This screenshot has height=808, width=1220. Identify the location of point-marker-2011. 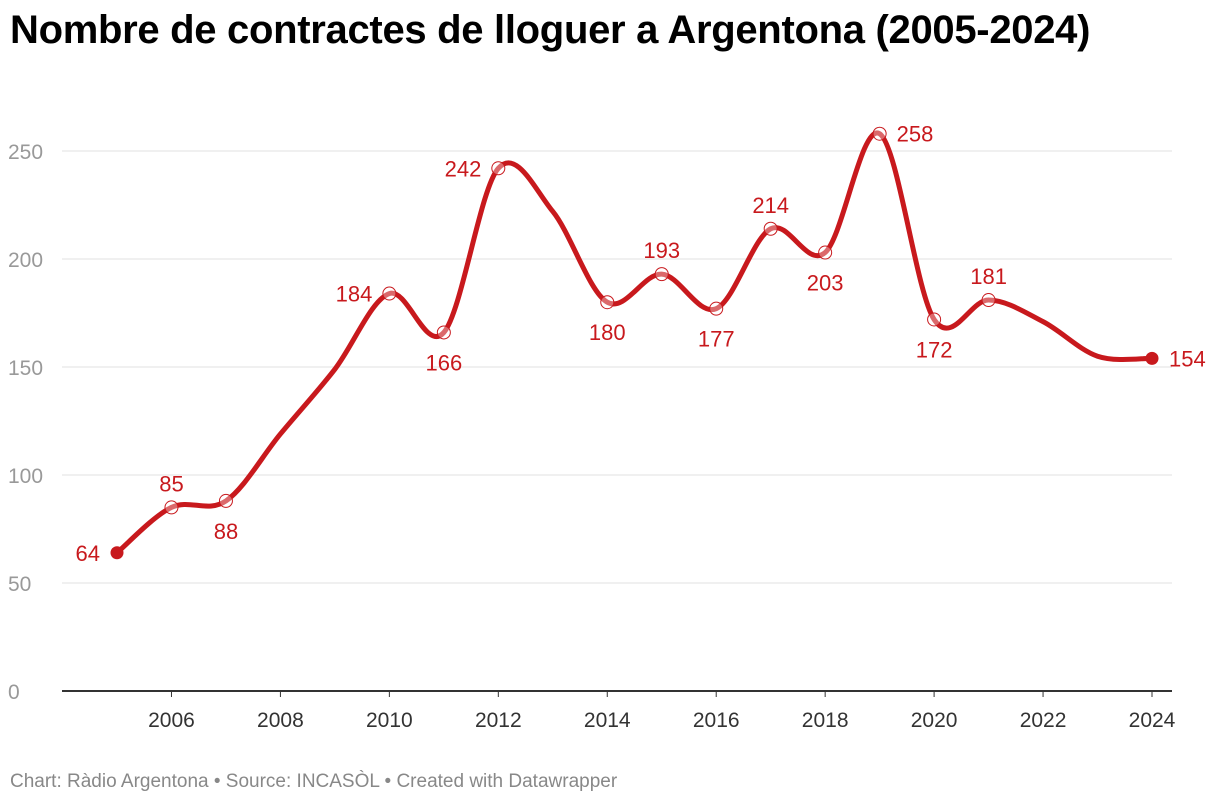
(443, 332).